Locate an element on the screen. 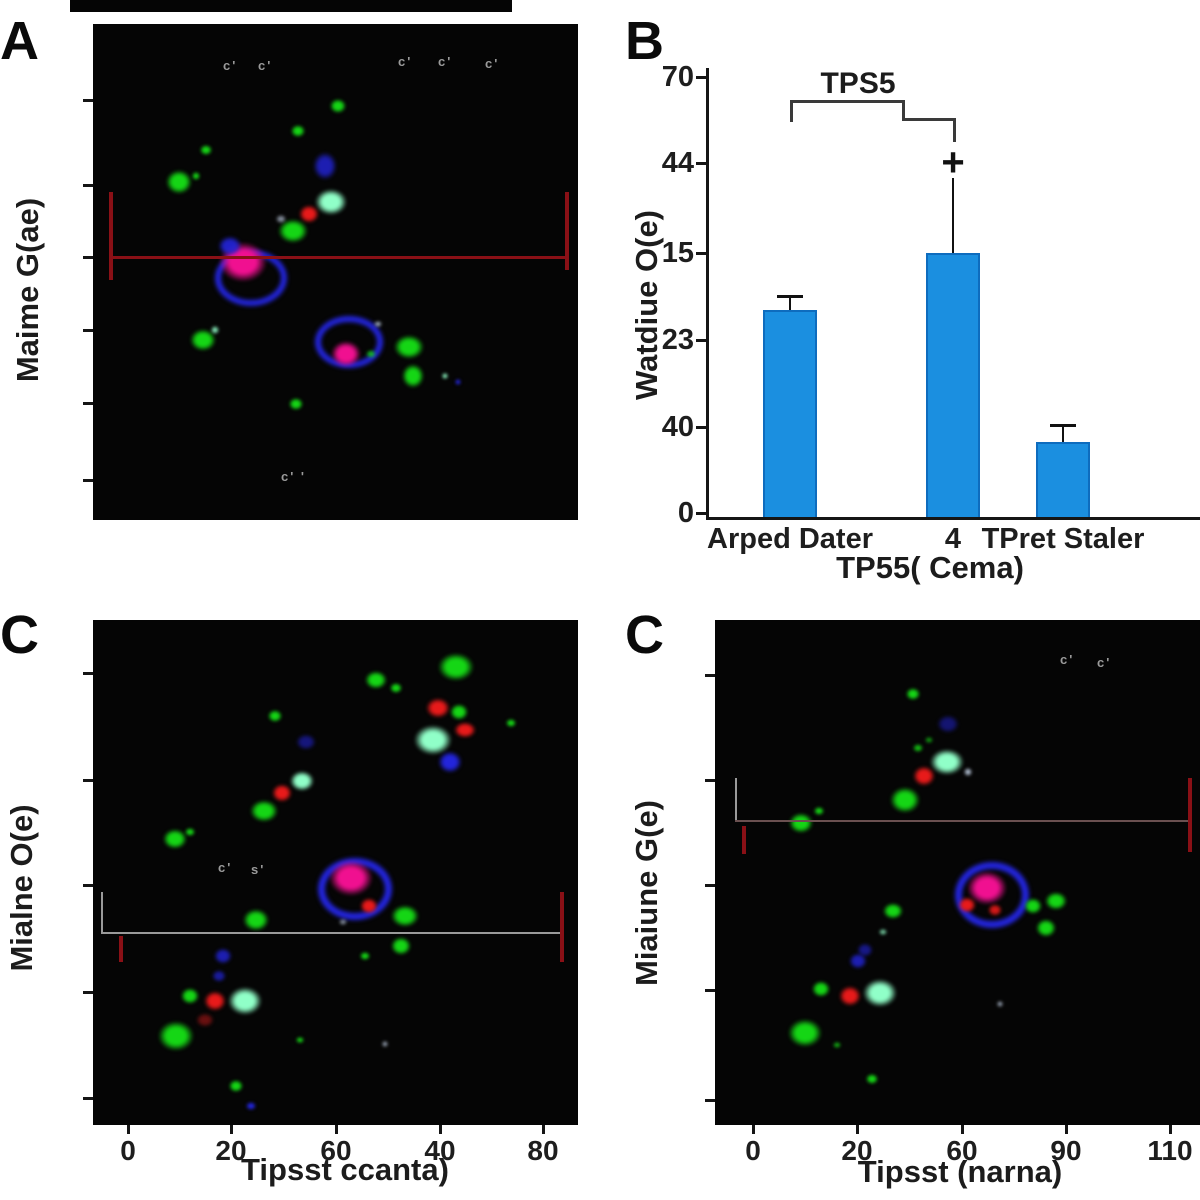 The image size is (1200, 1200). panel-c1-x-tick-label: 0 is located at coordinates (128, 1150).